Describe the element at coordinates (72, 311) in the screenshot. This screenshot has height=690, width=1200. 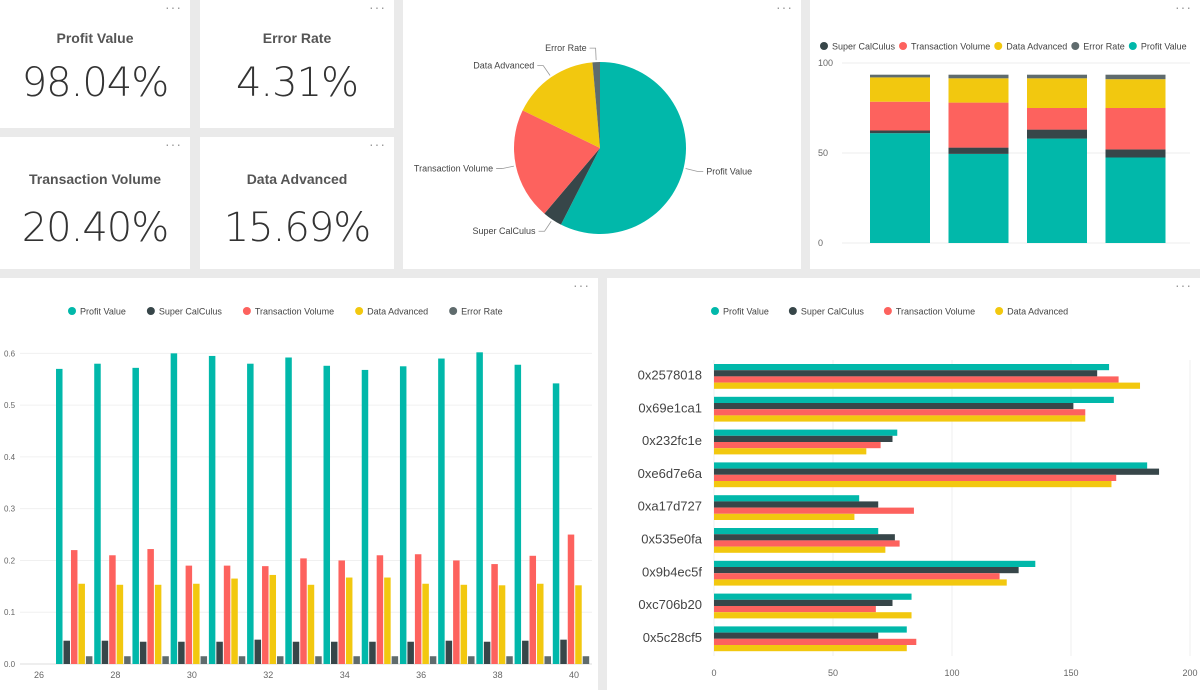
I see `legend-marker-profit-value` at that location.